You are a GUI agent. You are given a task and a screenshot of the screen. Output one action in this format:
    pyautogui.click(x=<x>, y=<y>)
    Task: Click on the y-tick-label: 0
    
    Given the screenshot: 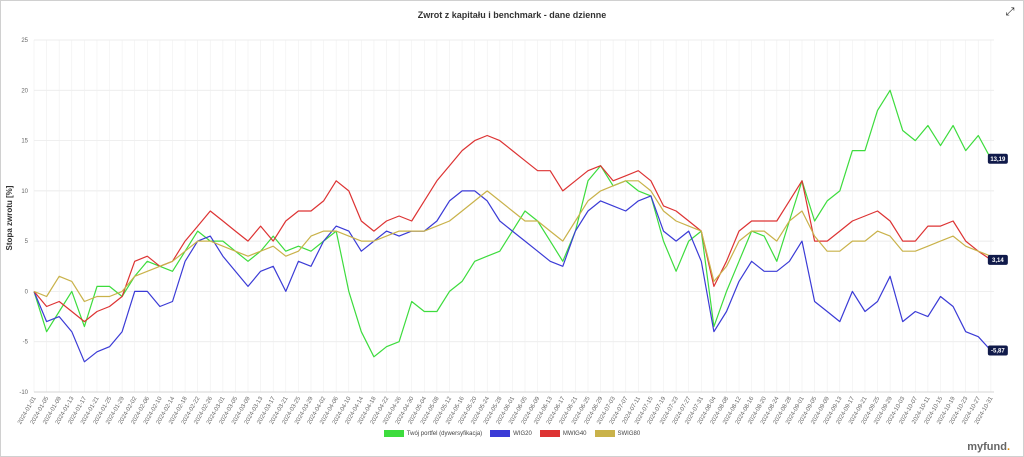 What is the action you would take?
    pyautogui.click(x=27, y=292)
    